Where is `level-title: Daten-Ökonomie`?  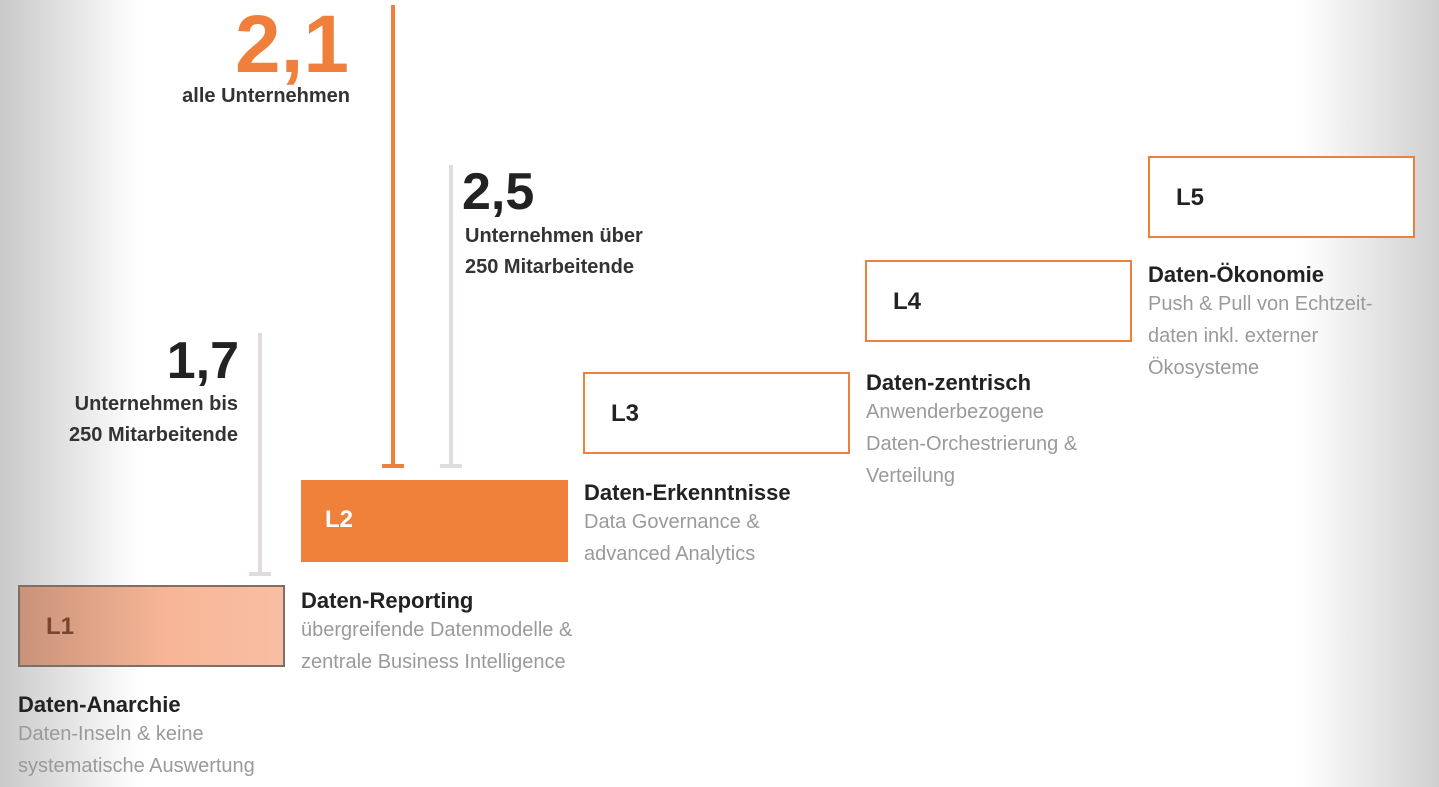
level-title: Daten-Ökonomie is located at coordinates (1236, 274).